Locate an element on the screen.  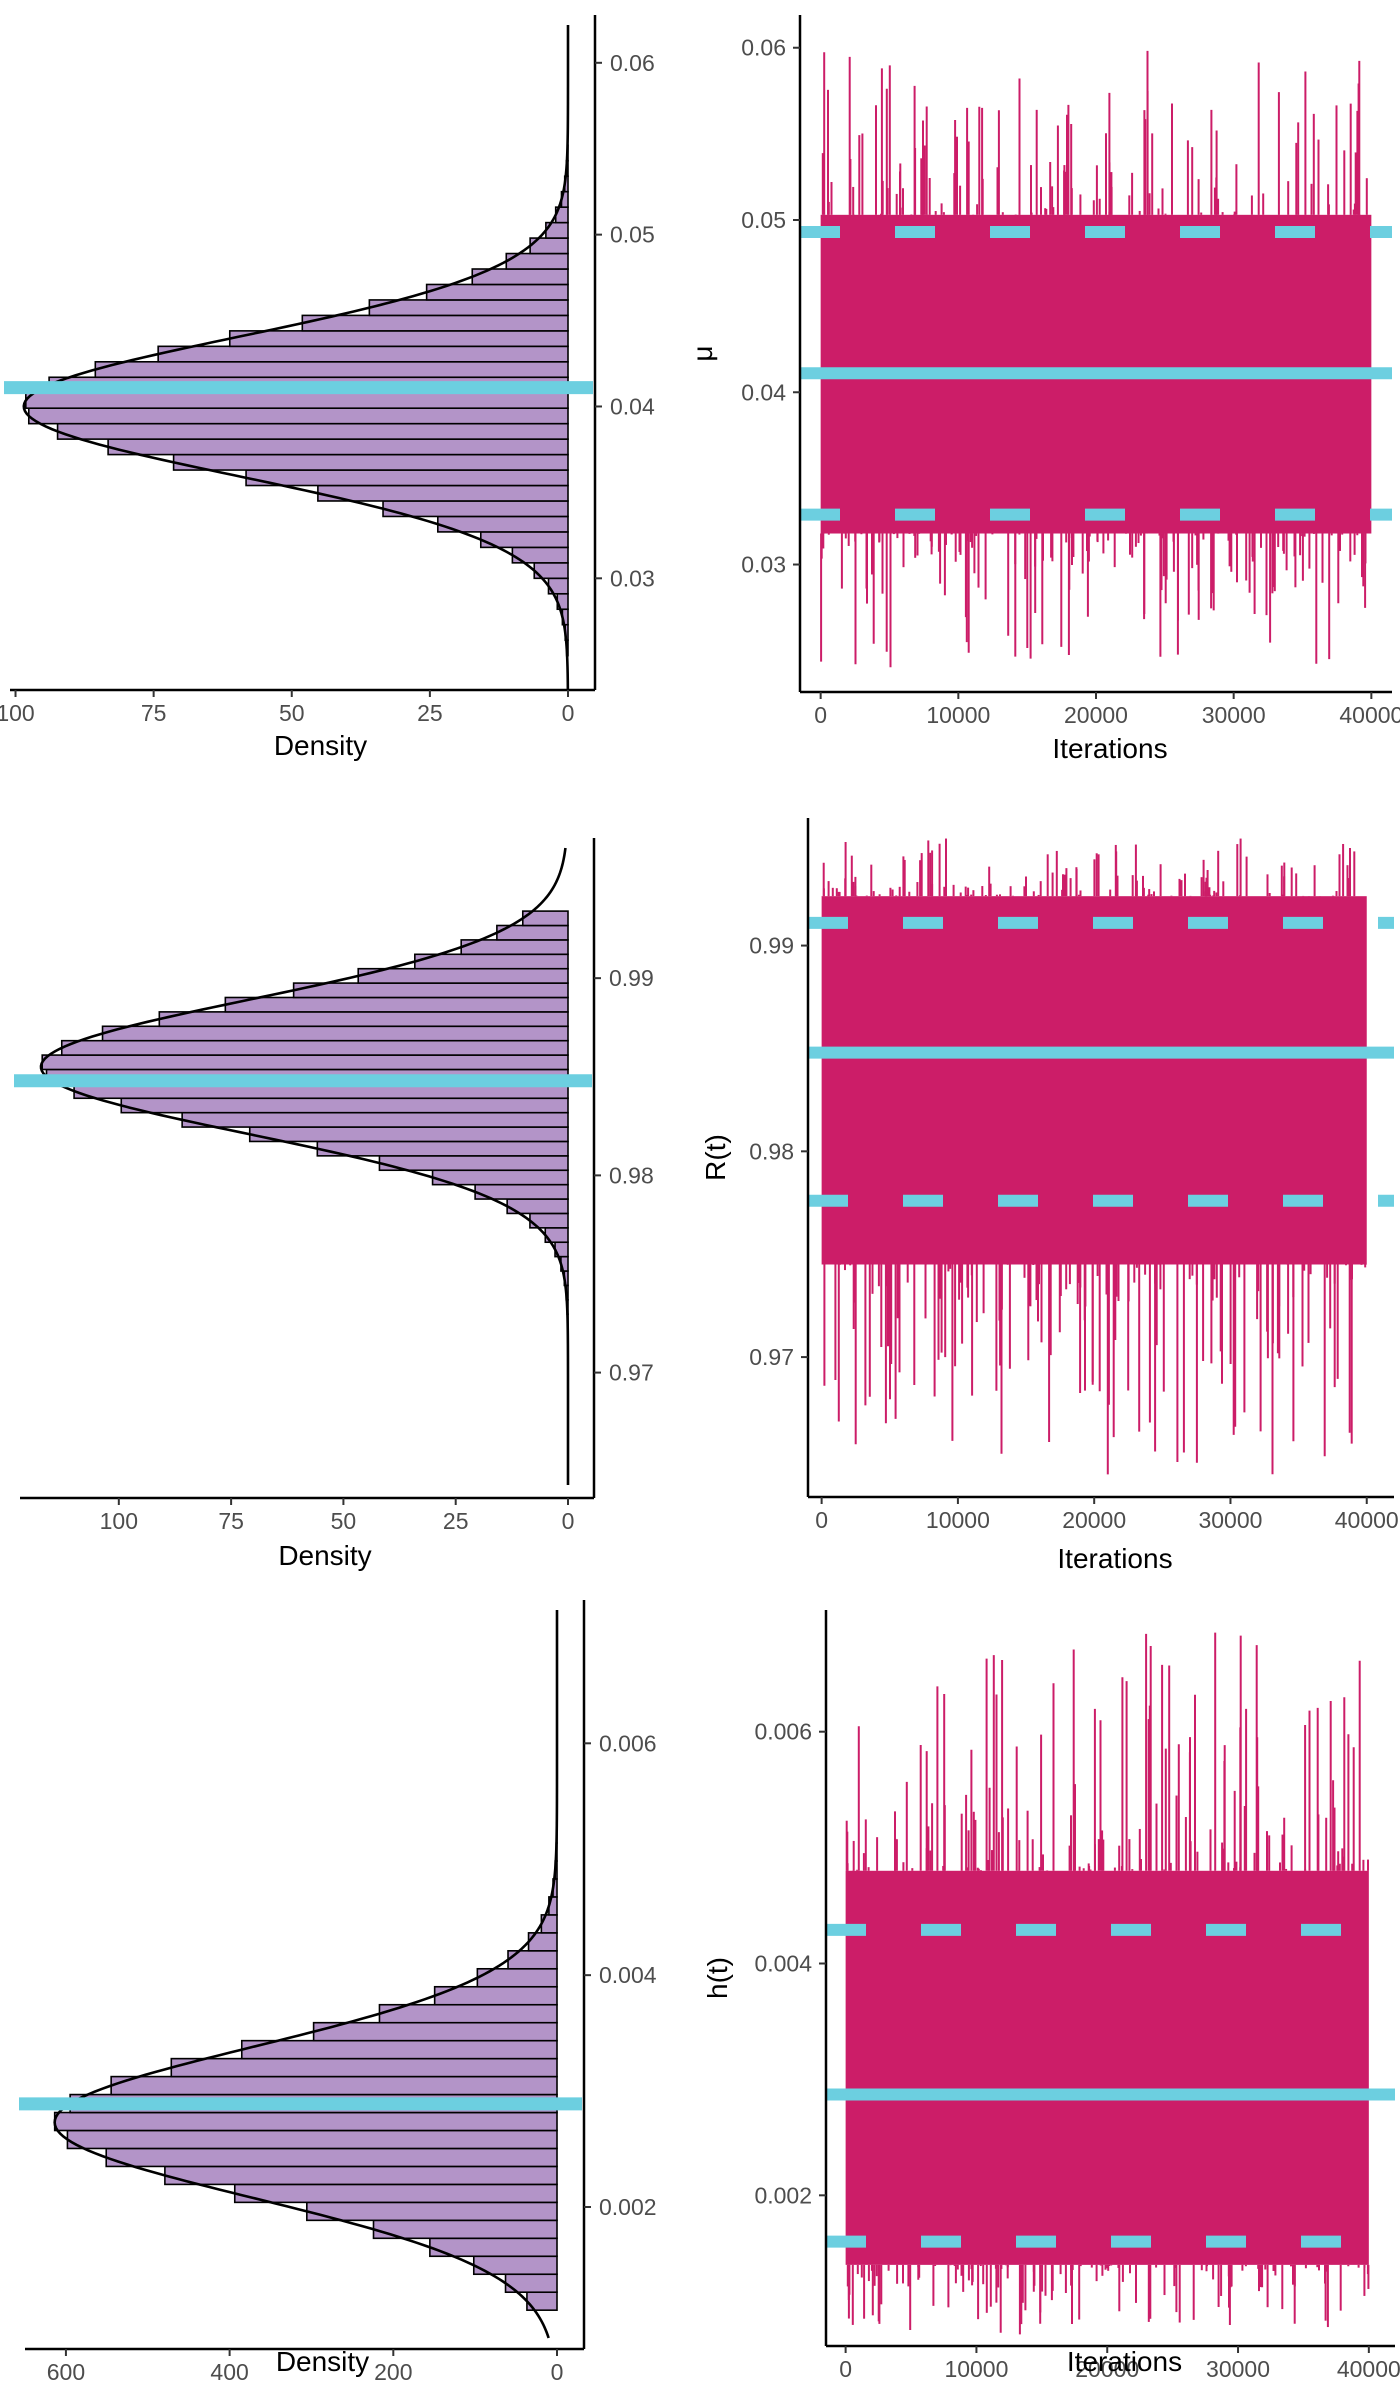
rt-histogram-x-ticks: 100 75 50 25 0 is located at coordinates (337, 1516).